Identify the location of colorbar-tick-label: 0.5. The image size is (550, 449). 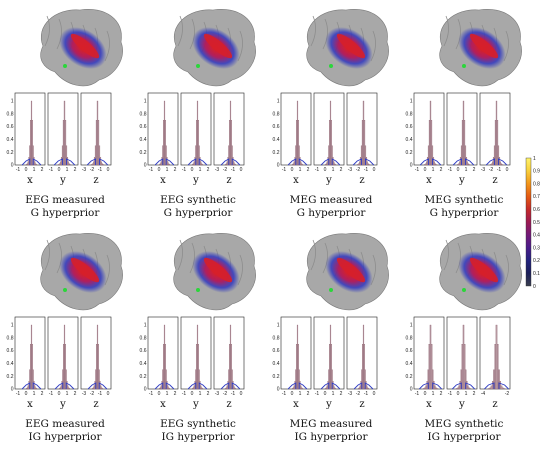
(536, 223).